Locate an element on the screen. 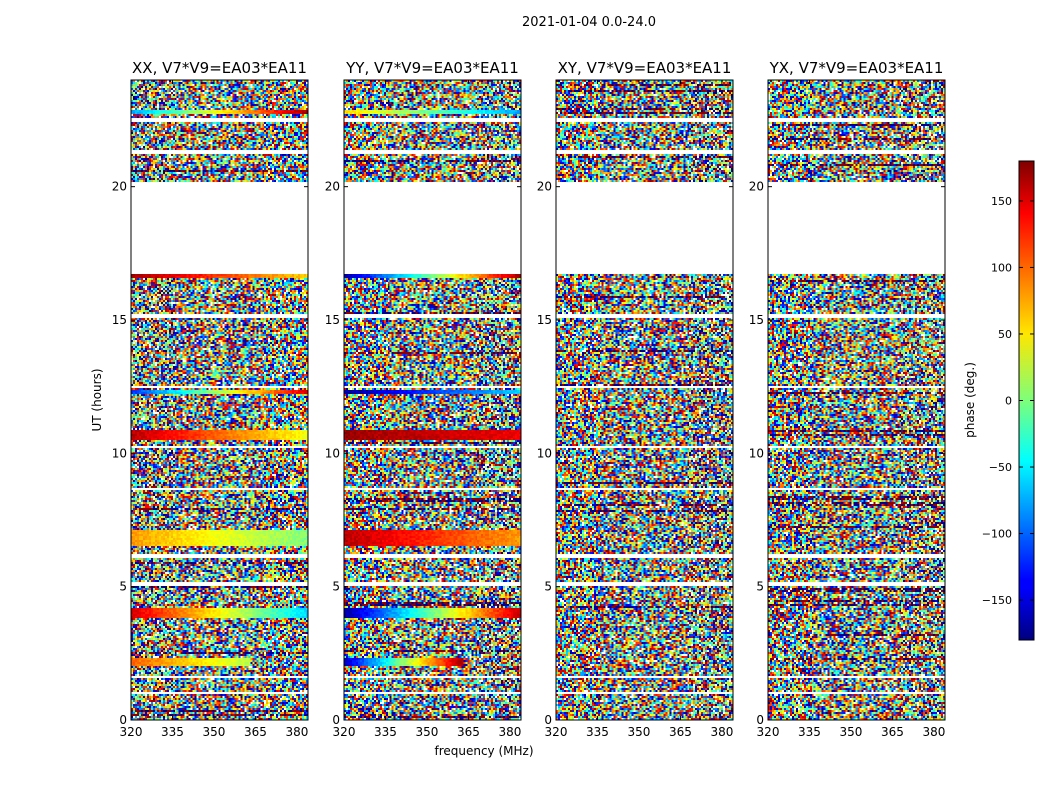  panel-title-xy: XY, V7*V9=EA03*EA11 is located at coordinates (645, 68).